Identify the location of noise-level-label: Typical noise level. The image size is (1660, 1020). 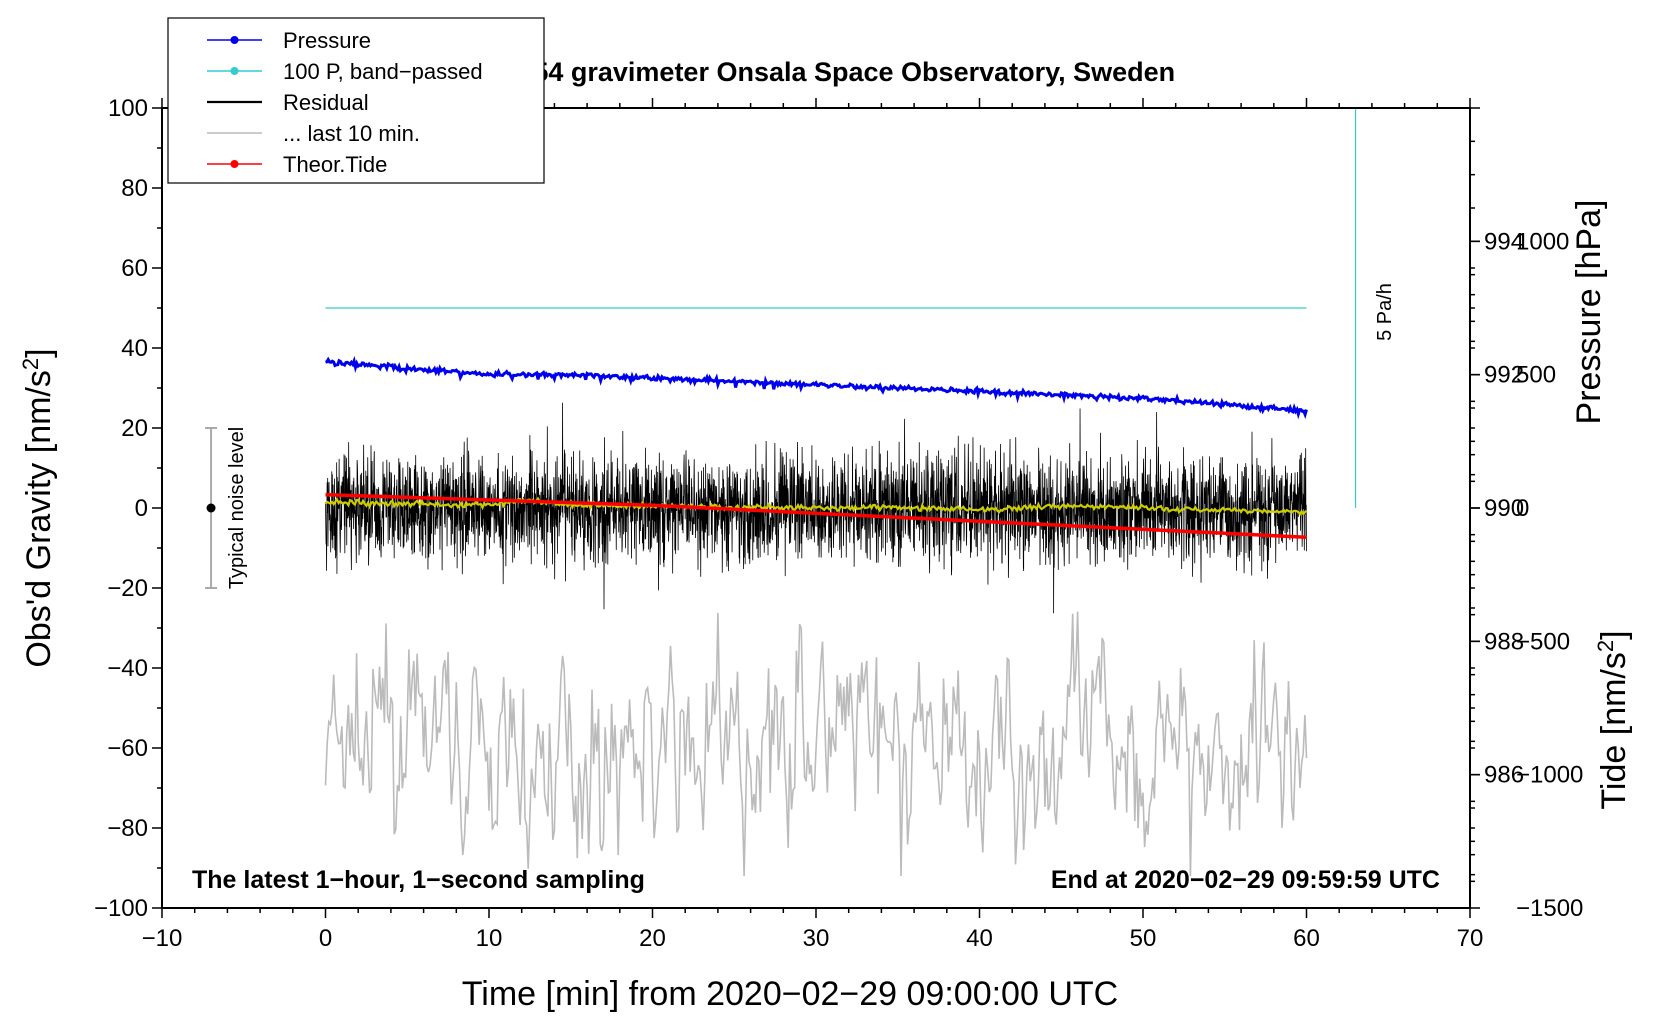
(237, 508).